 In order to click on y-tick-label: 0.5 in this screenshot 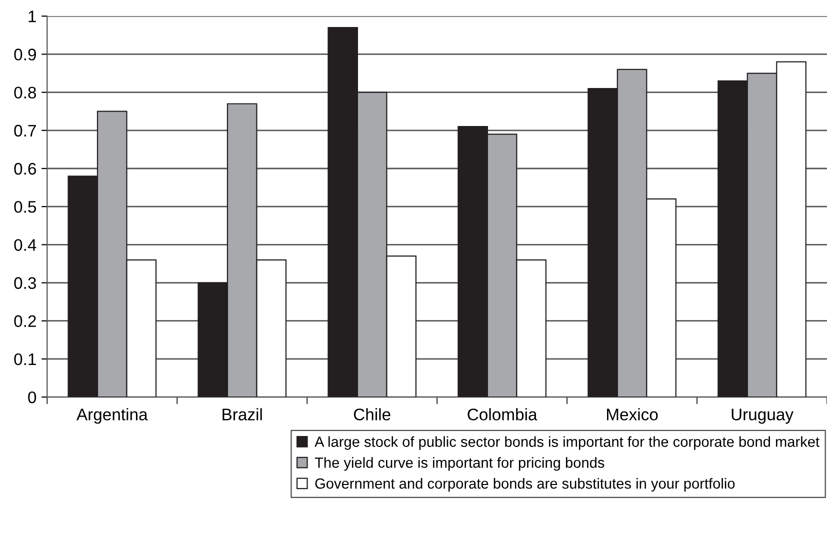, I will do `click(25, 206)`.